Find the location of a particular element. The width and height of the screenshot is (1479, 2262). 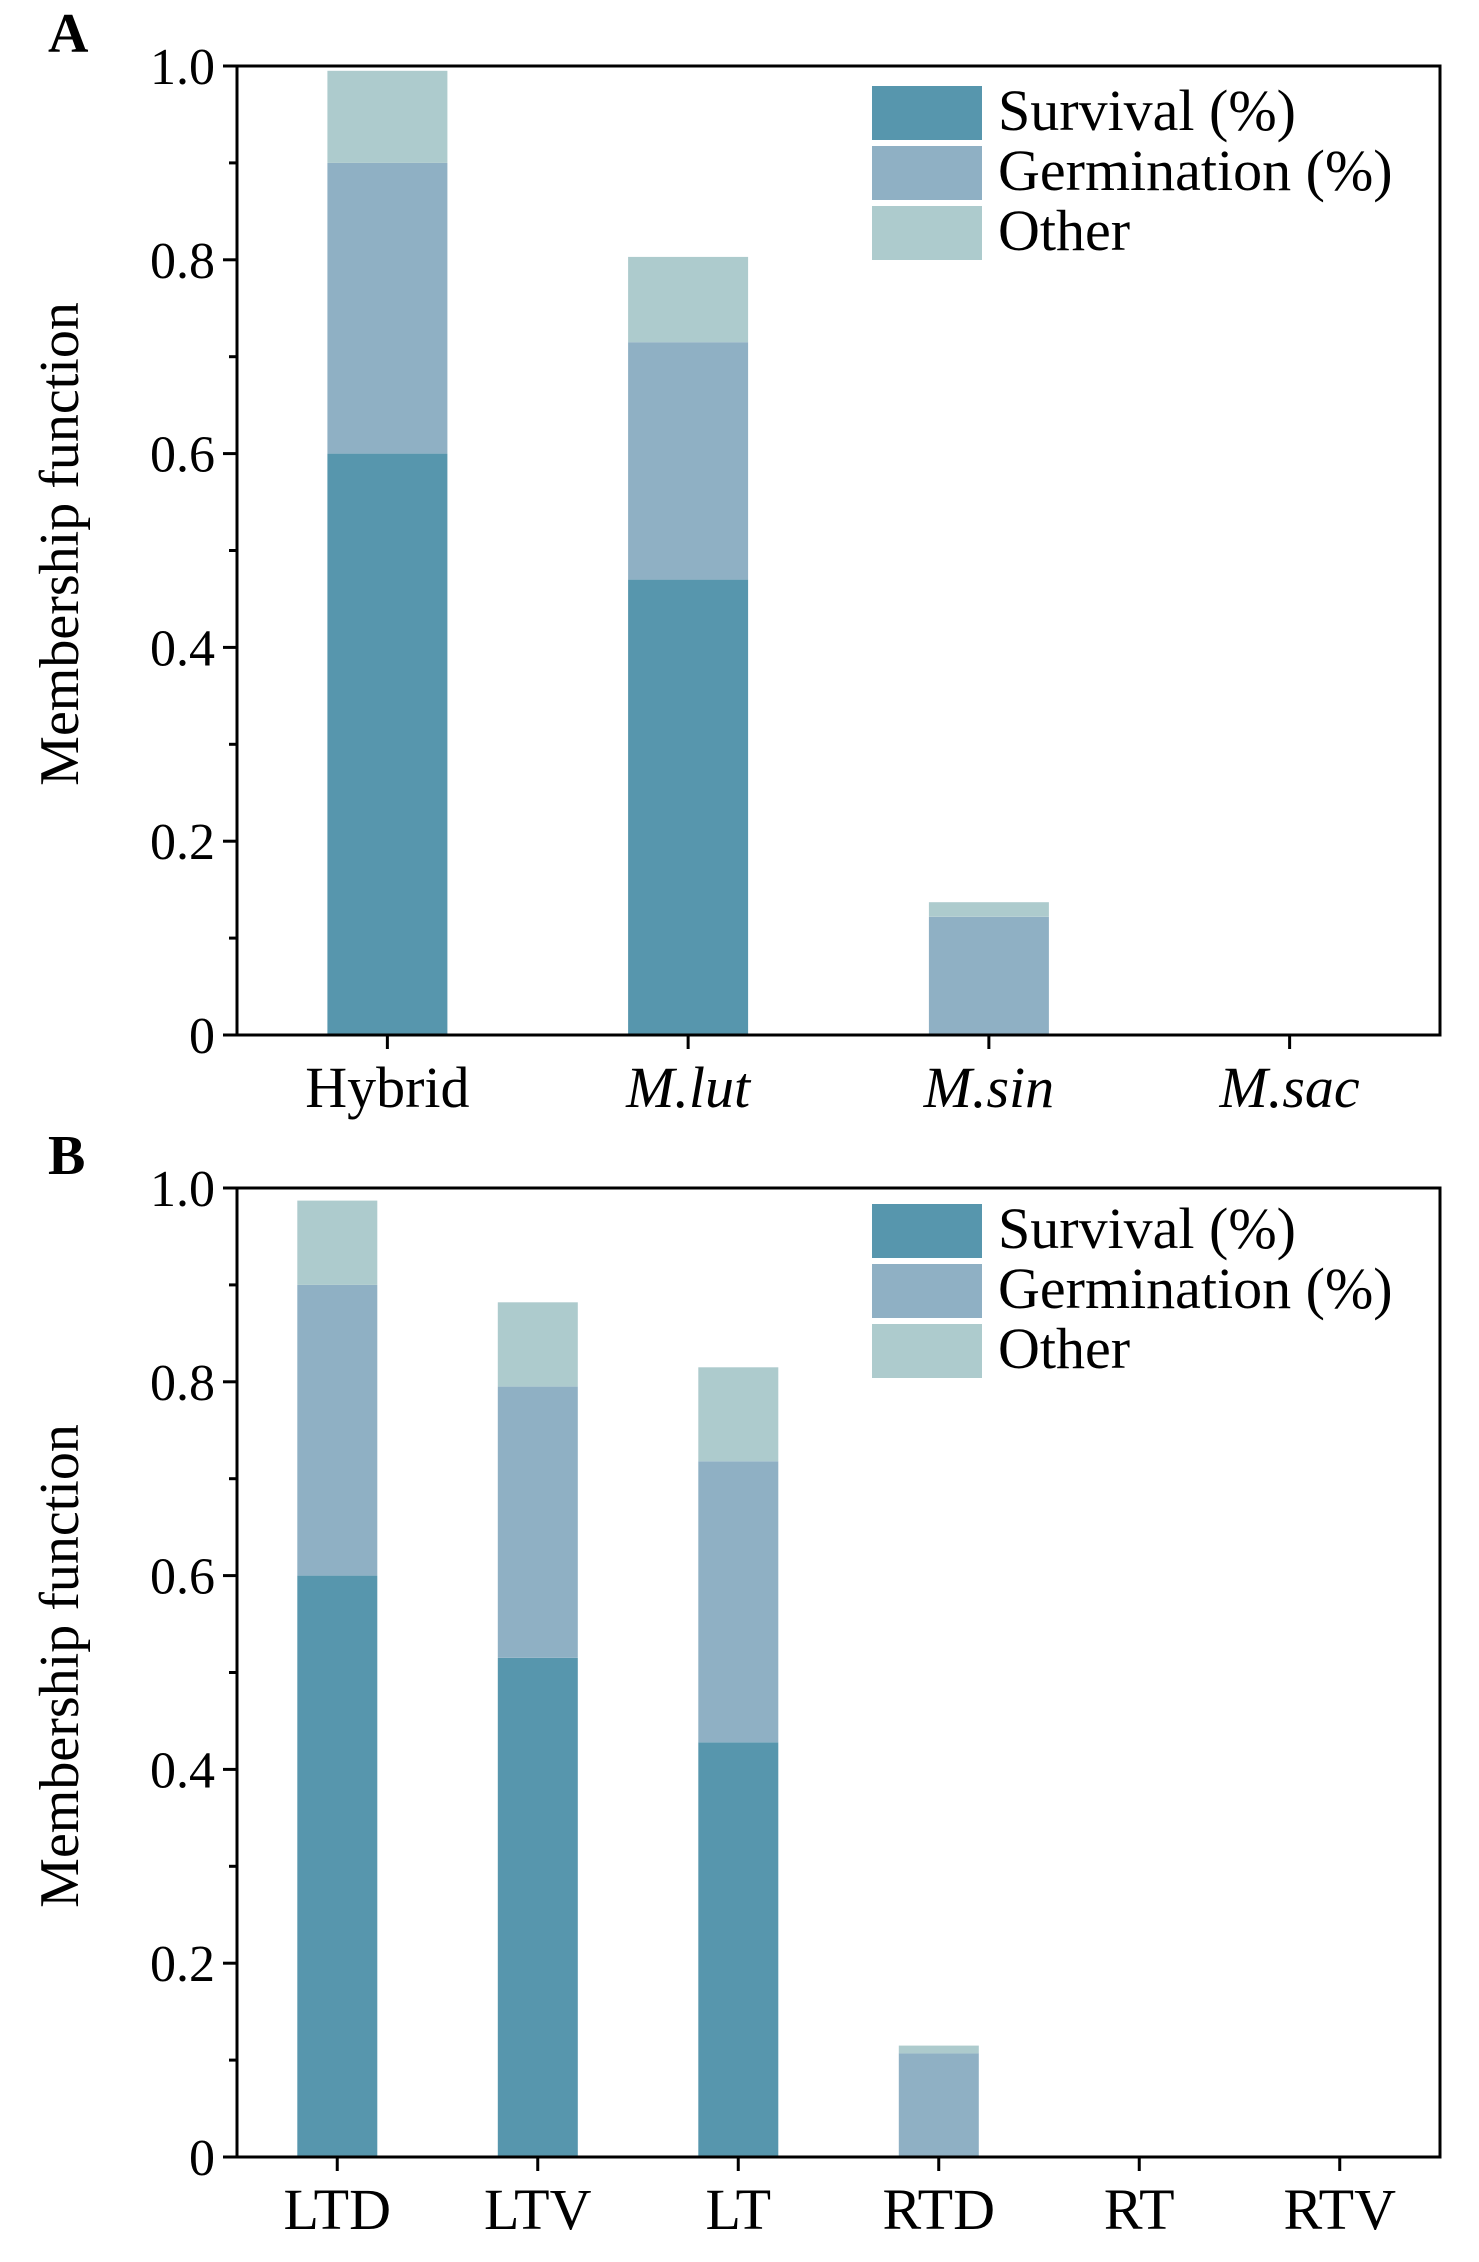

panel-a-x-tick-label: M.sin is located at coordinates (989, 1087).